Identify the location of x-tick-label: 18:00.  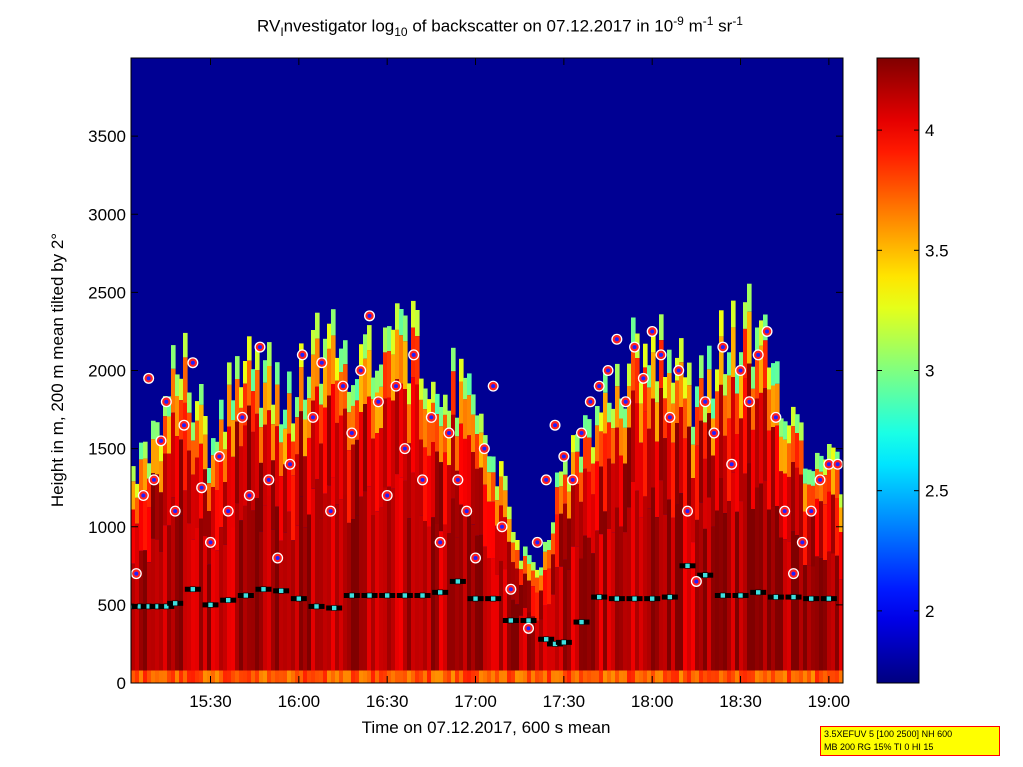
(652, 701).